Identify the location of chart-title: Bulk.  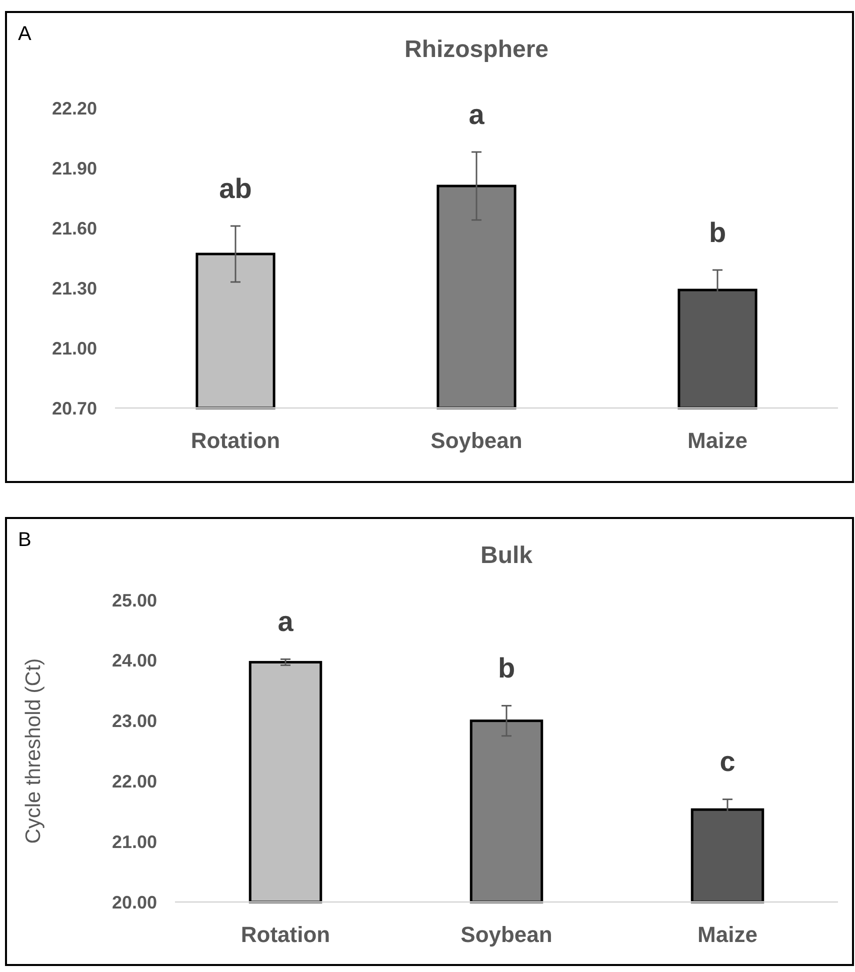
(507, 555).